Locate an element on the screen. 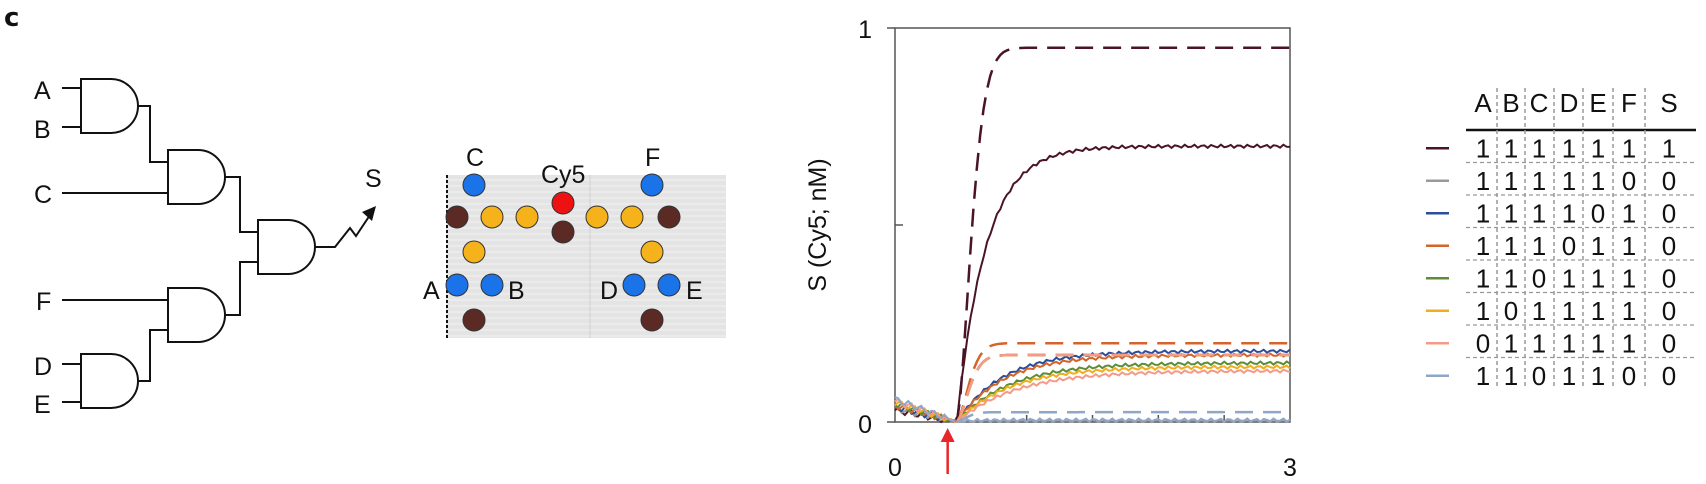  circuit-input-f: F is located at coordinates (43, 302).